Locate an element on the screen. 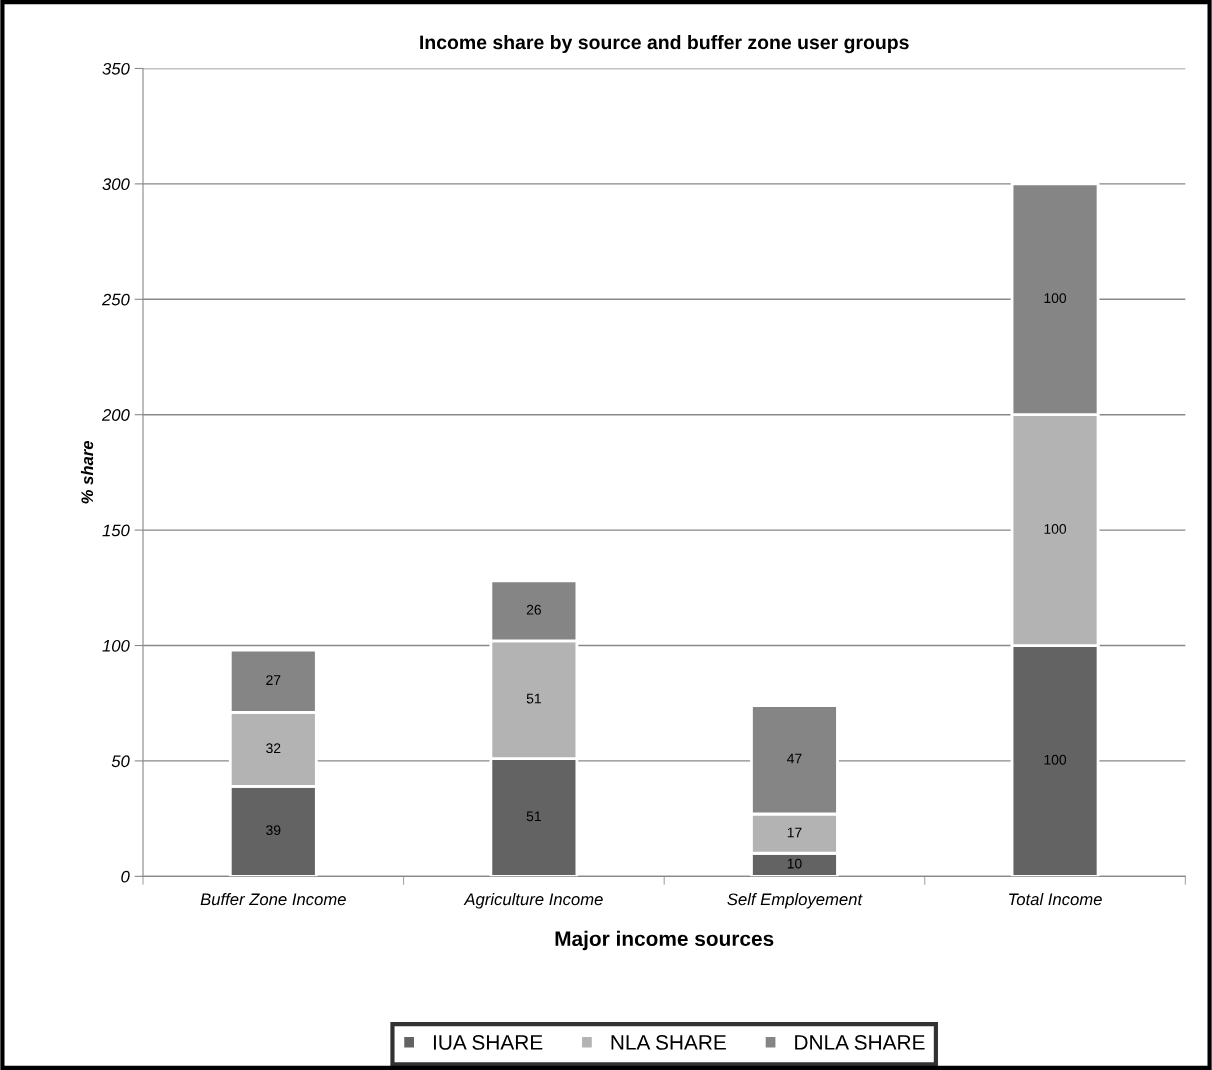 The width and height of the screenshot is (1212, 1070). y-tick-label: 0 is located at coordinates (125, 876).